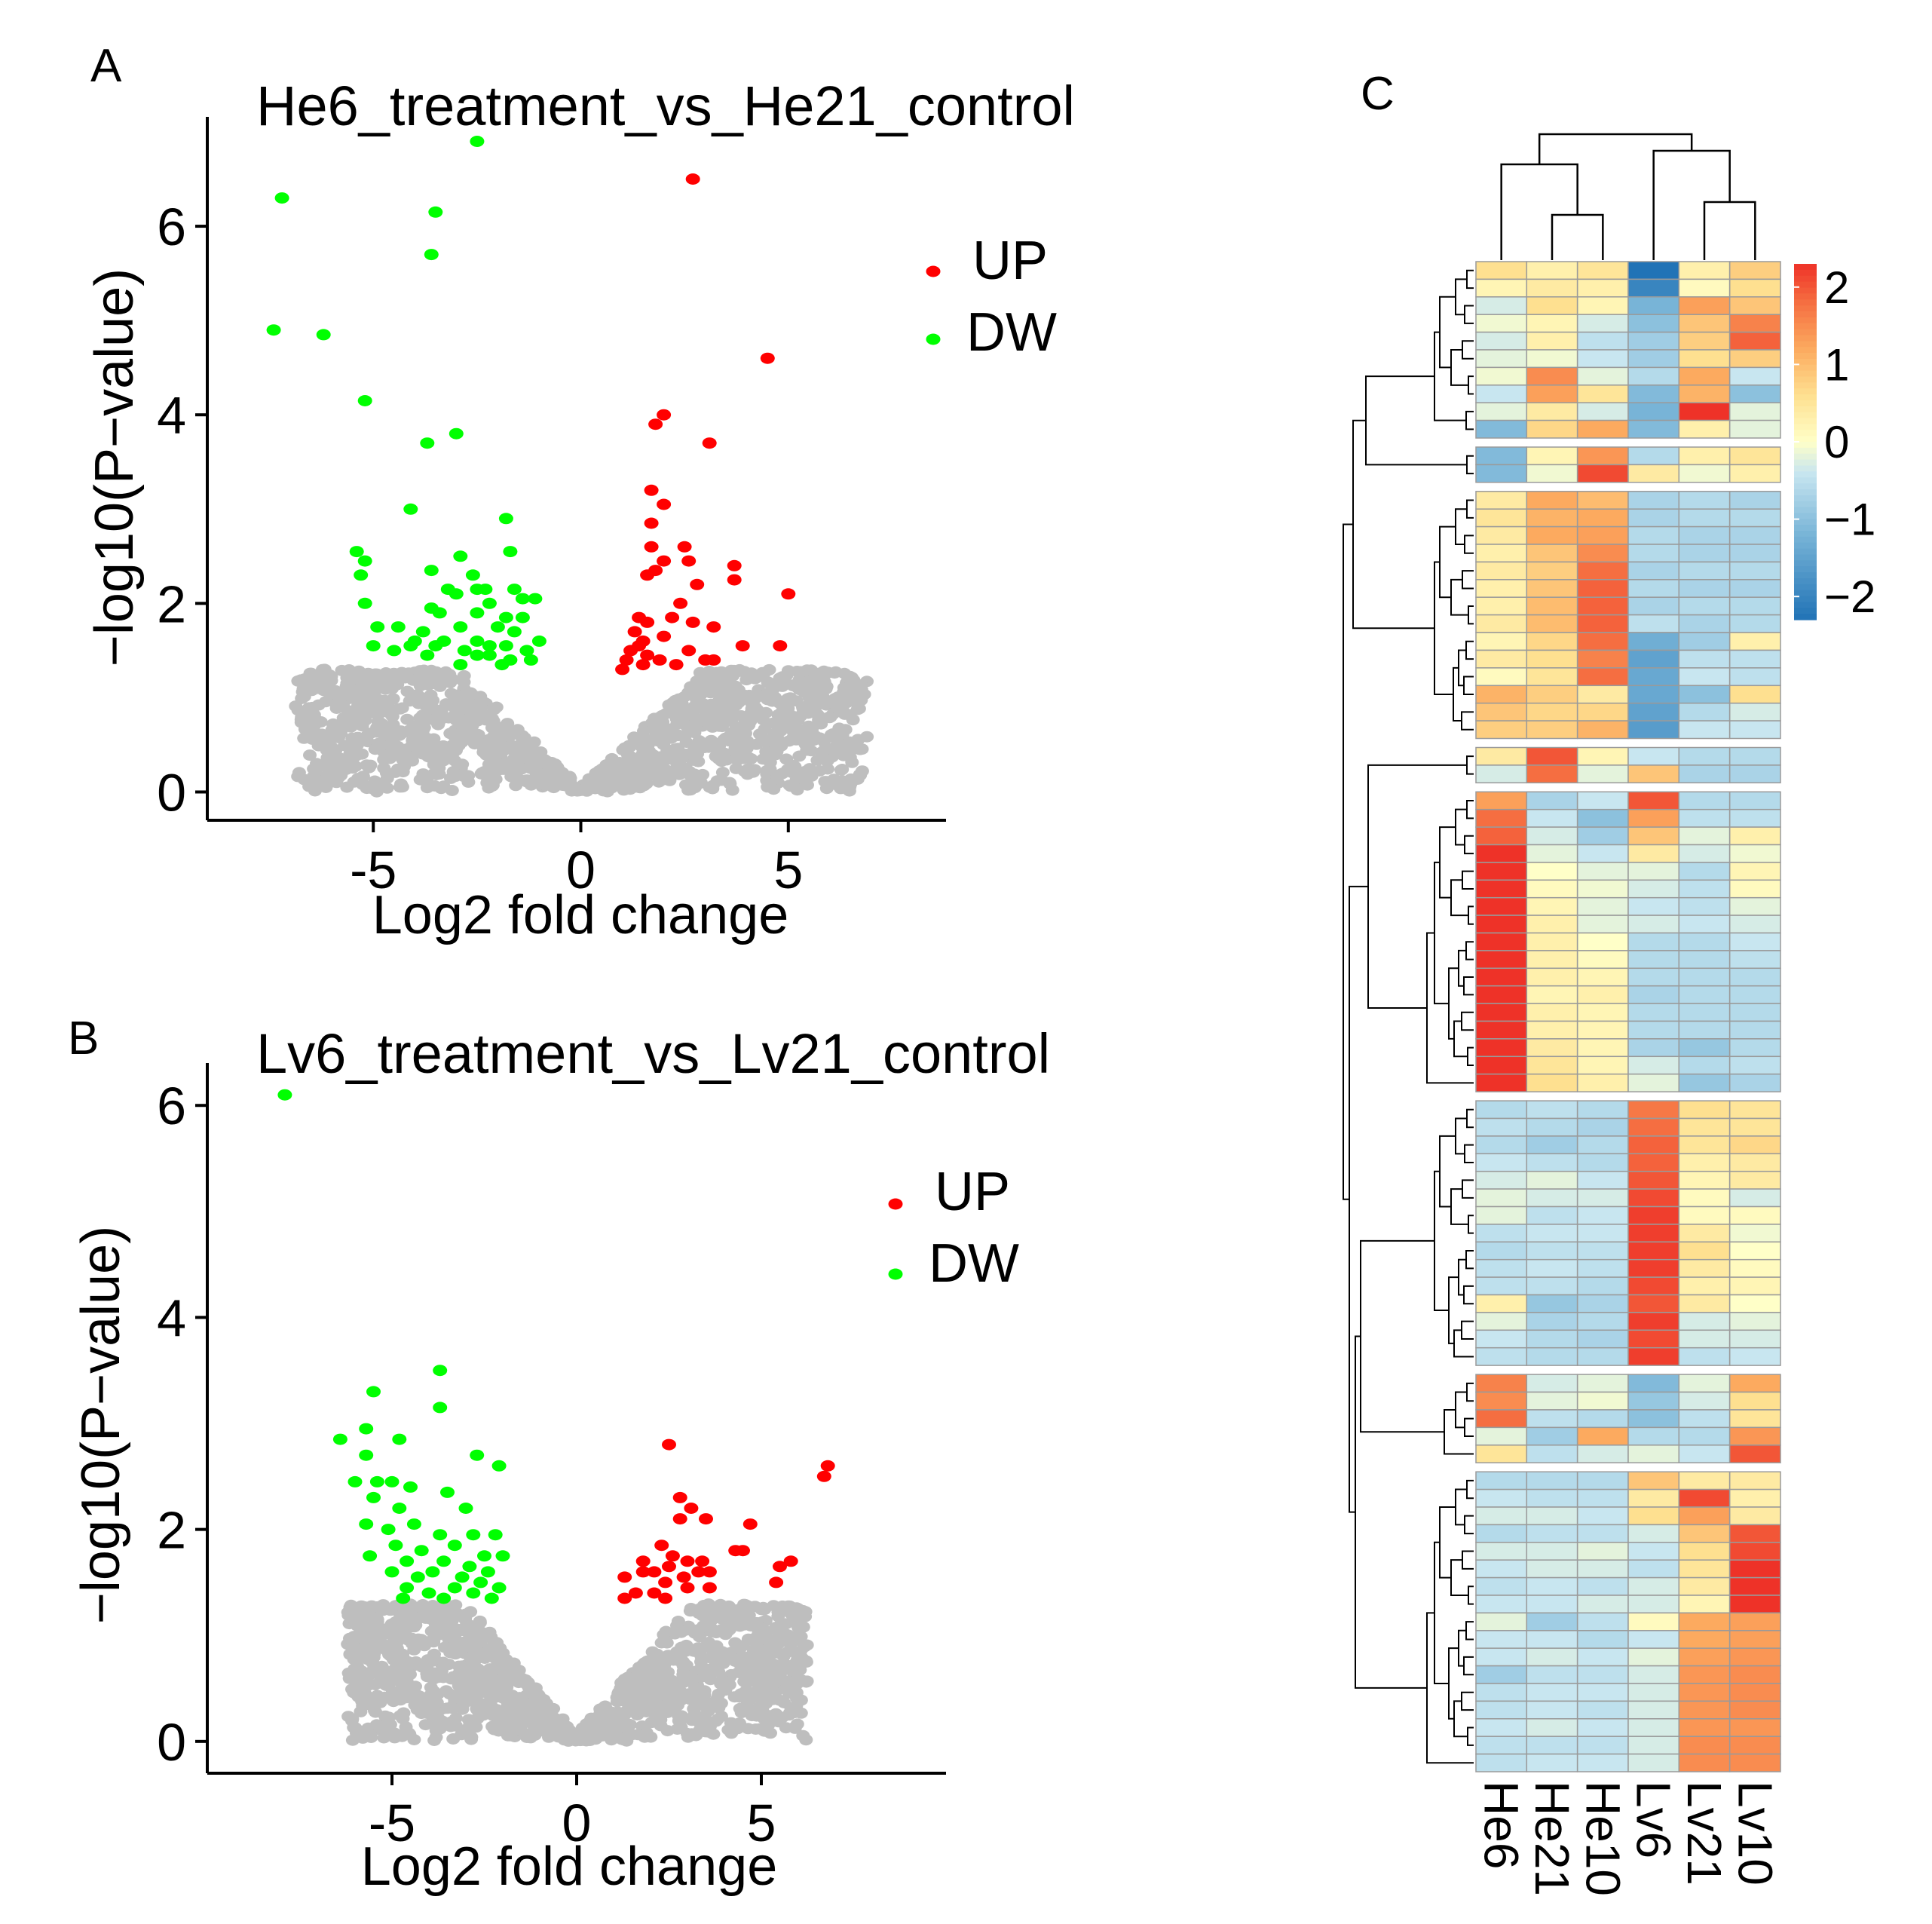  I want to click on y-tick-label: 6, so click(171, 1106).